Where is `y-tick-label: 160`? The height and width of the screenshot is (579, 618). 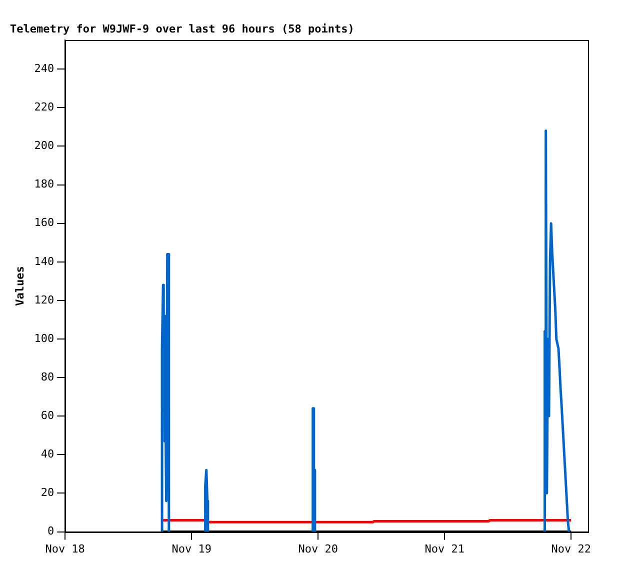 y-tick-label: 160 is located at coordinates (44, 223).